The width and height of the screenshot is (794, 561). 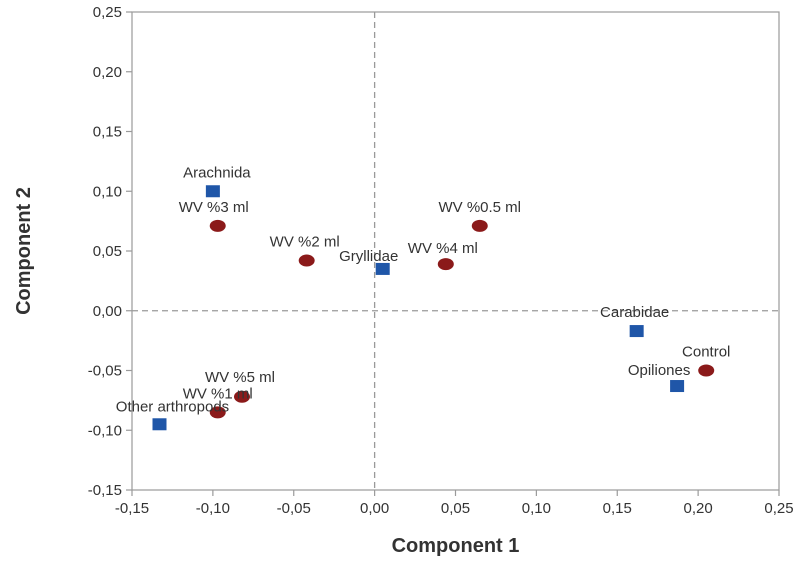 I want to click on point-diamond-wv-1-ml, so click(x=217, y=412).